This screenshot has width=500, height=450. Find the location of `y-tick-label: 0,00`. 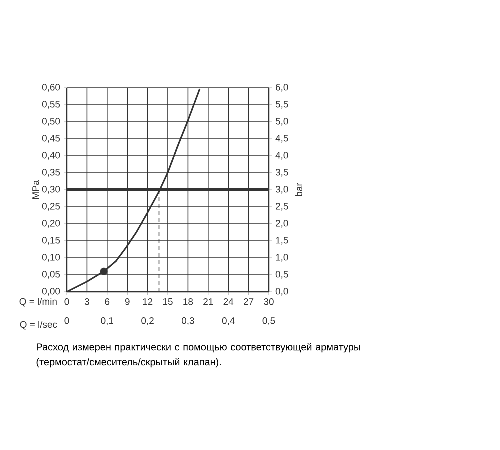

y-tick-label: 0,00 is located at coordinates (51, 292).